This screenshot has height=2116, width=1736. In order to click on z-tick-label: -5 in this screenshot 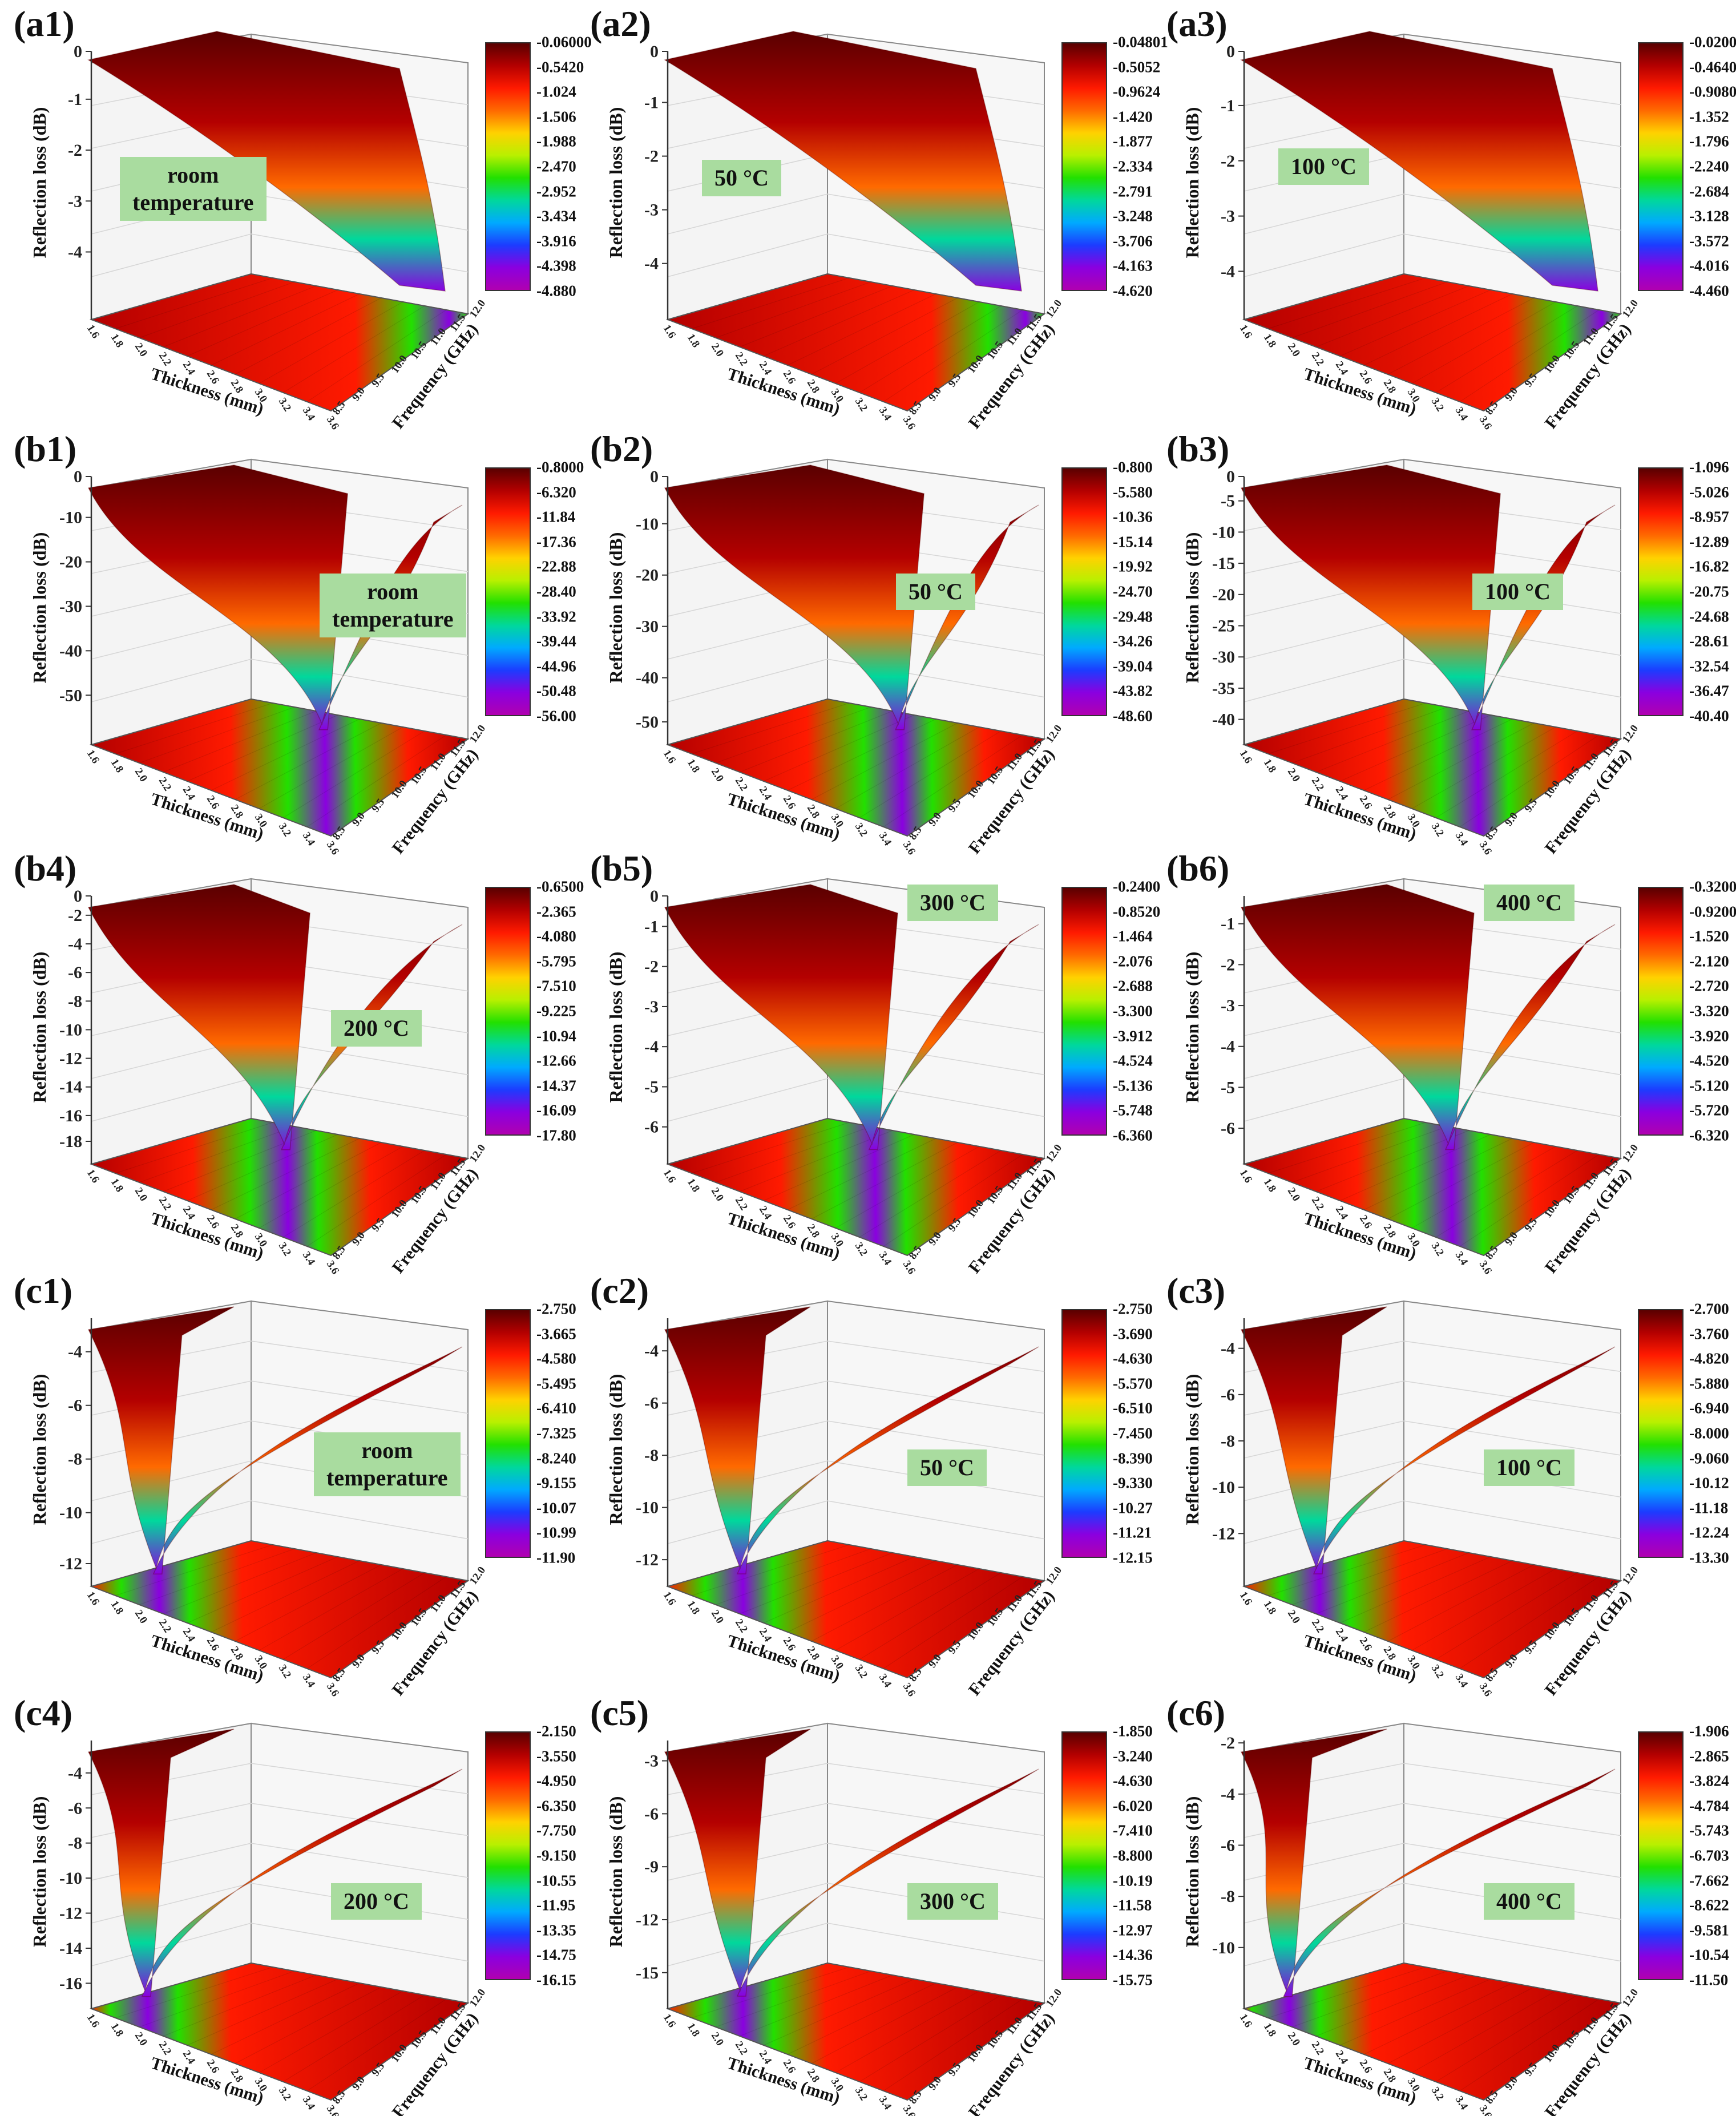, I will do `click(1228, 1087)`.